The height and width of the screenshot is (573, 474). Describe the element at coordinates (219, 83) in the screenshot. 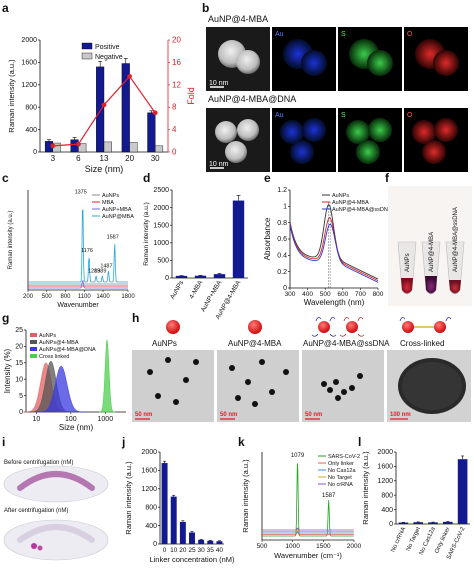

I see `scale-bar-label: 10 nm` at that location.